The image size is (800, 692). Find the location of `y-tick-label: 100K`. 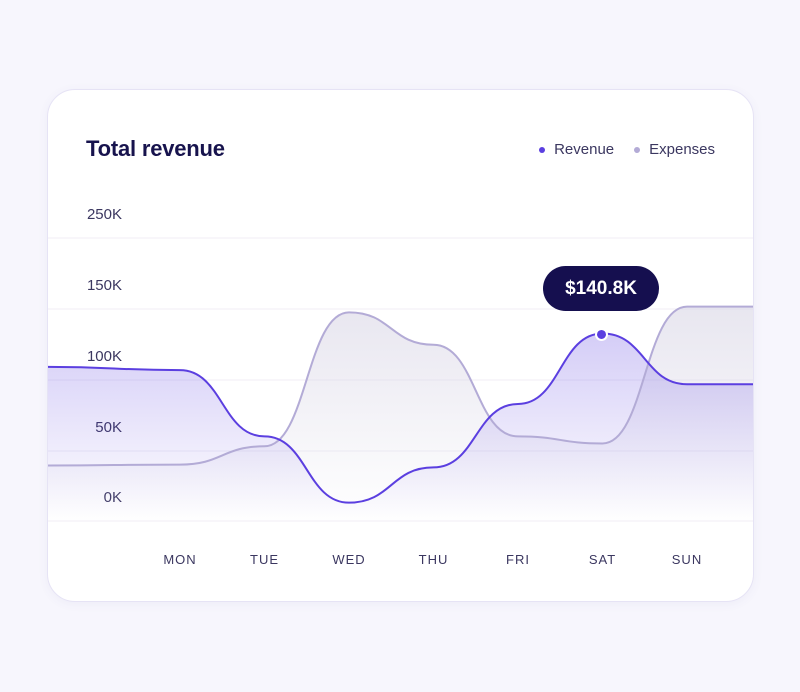

y-tick-label: 100K is located at coordinates (104, 356).